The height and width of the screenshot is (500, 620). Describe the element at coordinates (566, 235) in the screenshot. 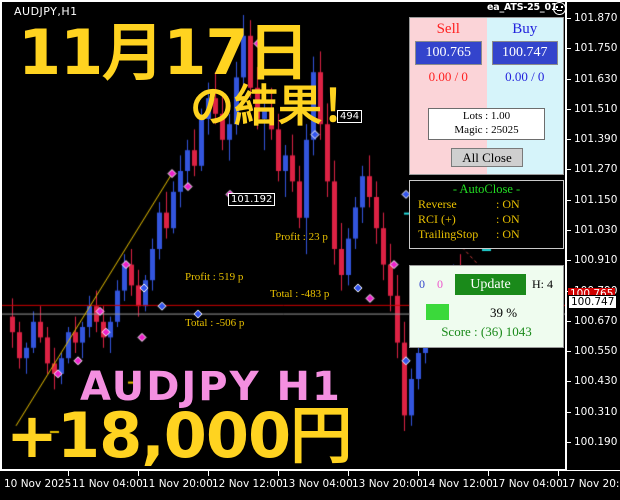

I see `frame-right` at that location.